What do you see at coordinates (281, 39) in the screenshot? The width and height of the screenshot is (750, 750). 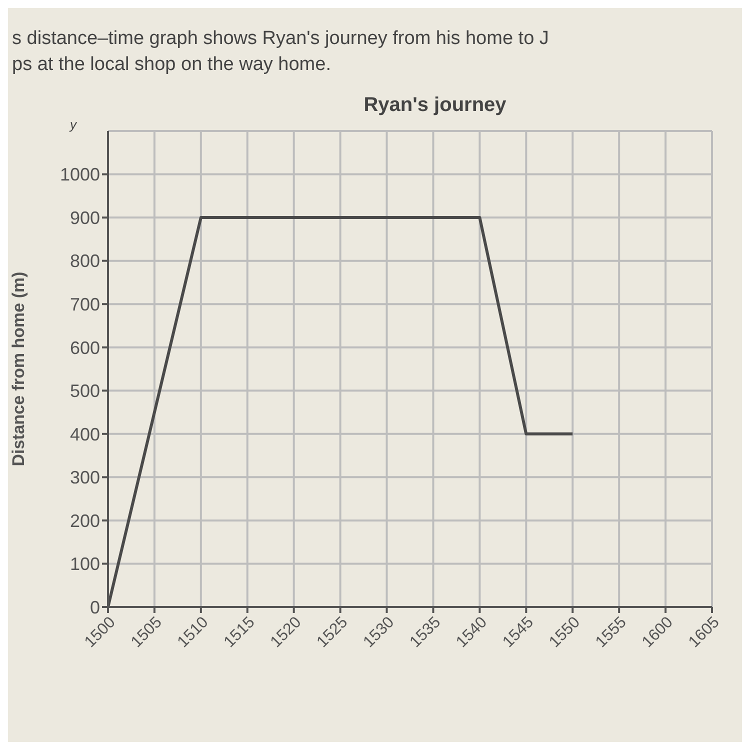 I see `text: s distance–time graph shows Ryan's journey from his home to J` at bounding box center [281, 39].